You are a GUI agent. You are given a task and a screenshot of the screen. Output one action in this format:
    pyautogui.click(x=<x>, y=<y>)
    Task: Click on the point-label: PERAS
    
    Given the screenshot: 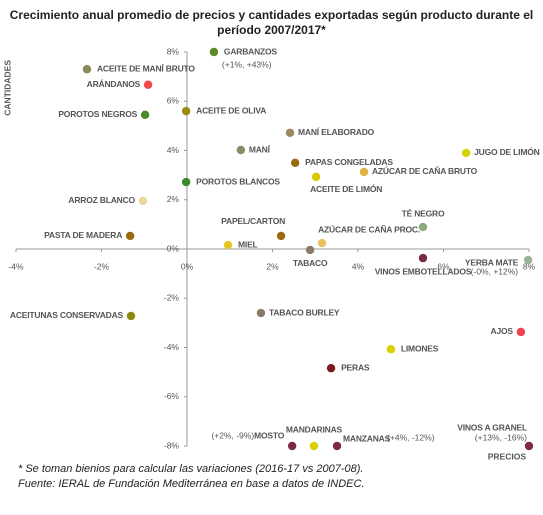 What is the action you would take?
    pyautogui.click(x=355, y=367)
    